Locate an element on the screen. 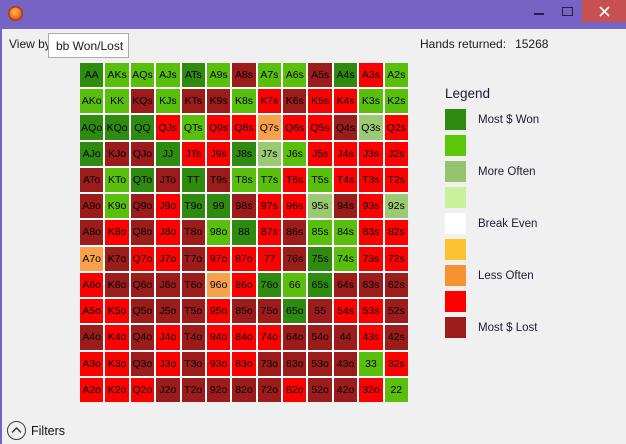  hand-cell-T5o: T5o is located at coordinates (193, 311).